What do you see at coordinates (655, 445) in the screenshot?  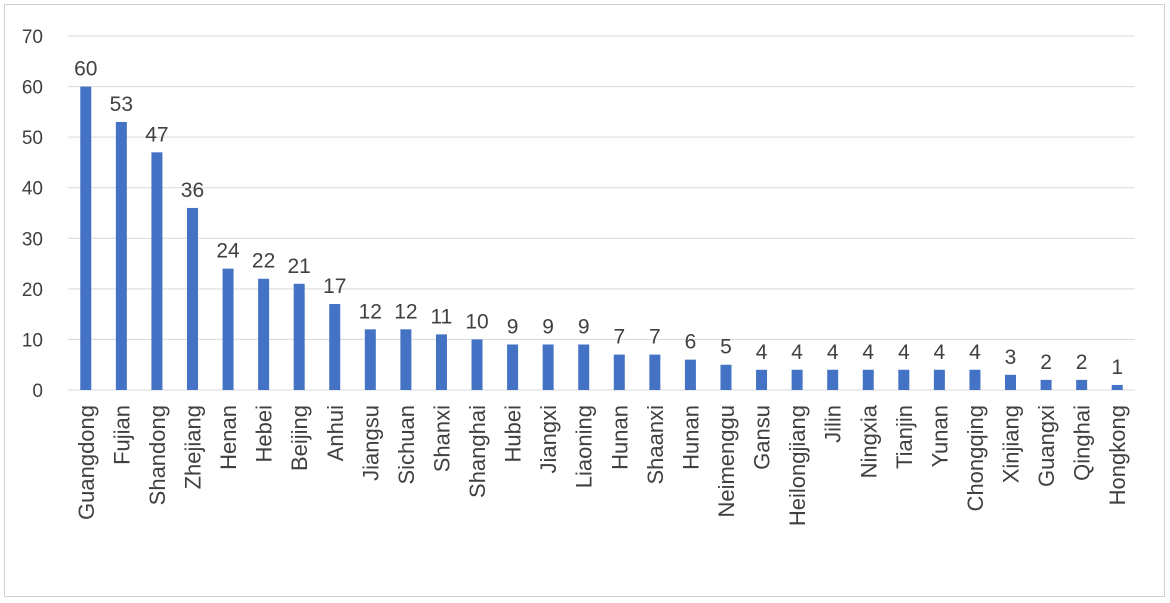 I see `x-category-label: Shaanxi` at bounding box center [655, 445].